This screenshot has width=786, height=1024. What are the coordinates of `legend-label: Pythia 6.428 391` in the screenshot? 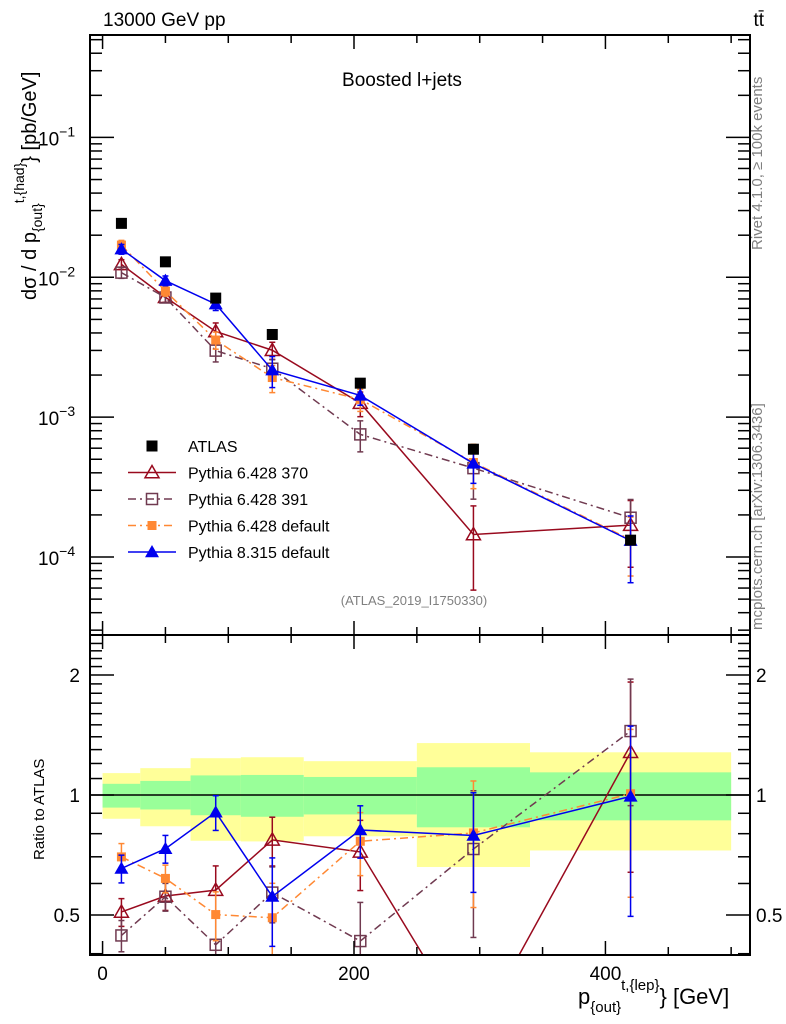 It's located at (248, 500).